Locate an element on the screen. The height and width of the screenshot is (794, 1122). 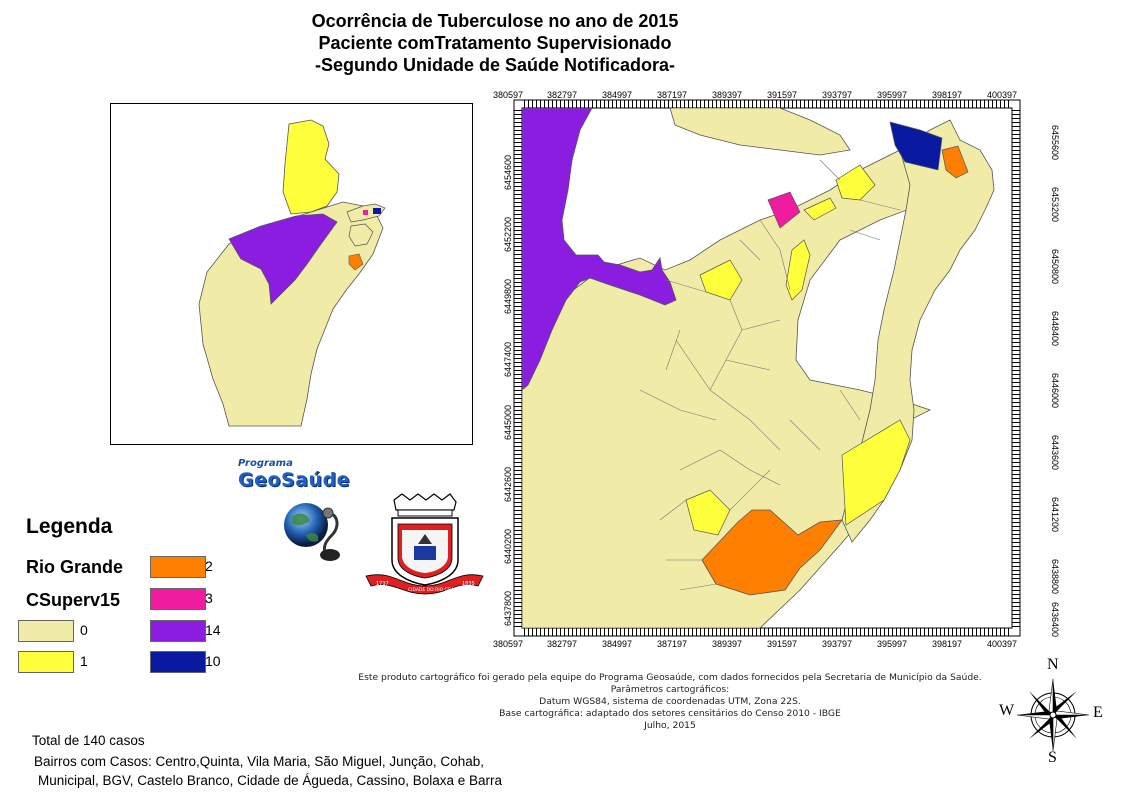
compass-e: E is located at coordinates (1098, 712).